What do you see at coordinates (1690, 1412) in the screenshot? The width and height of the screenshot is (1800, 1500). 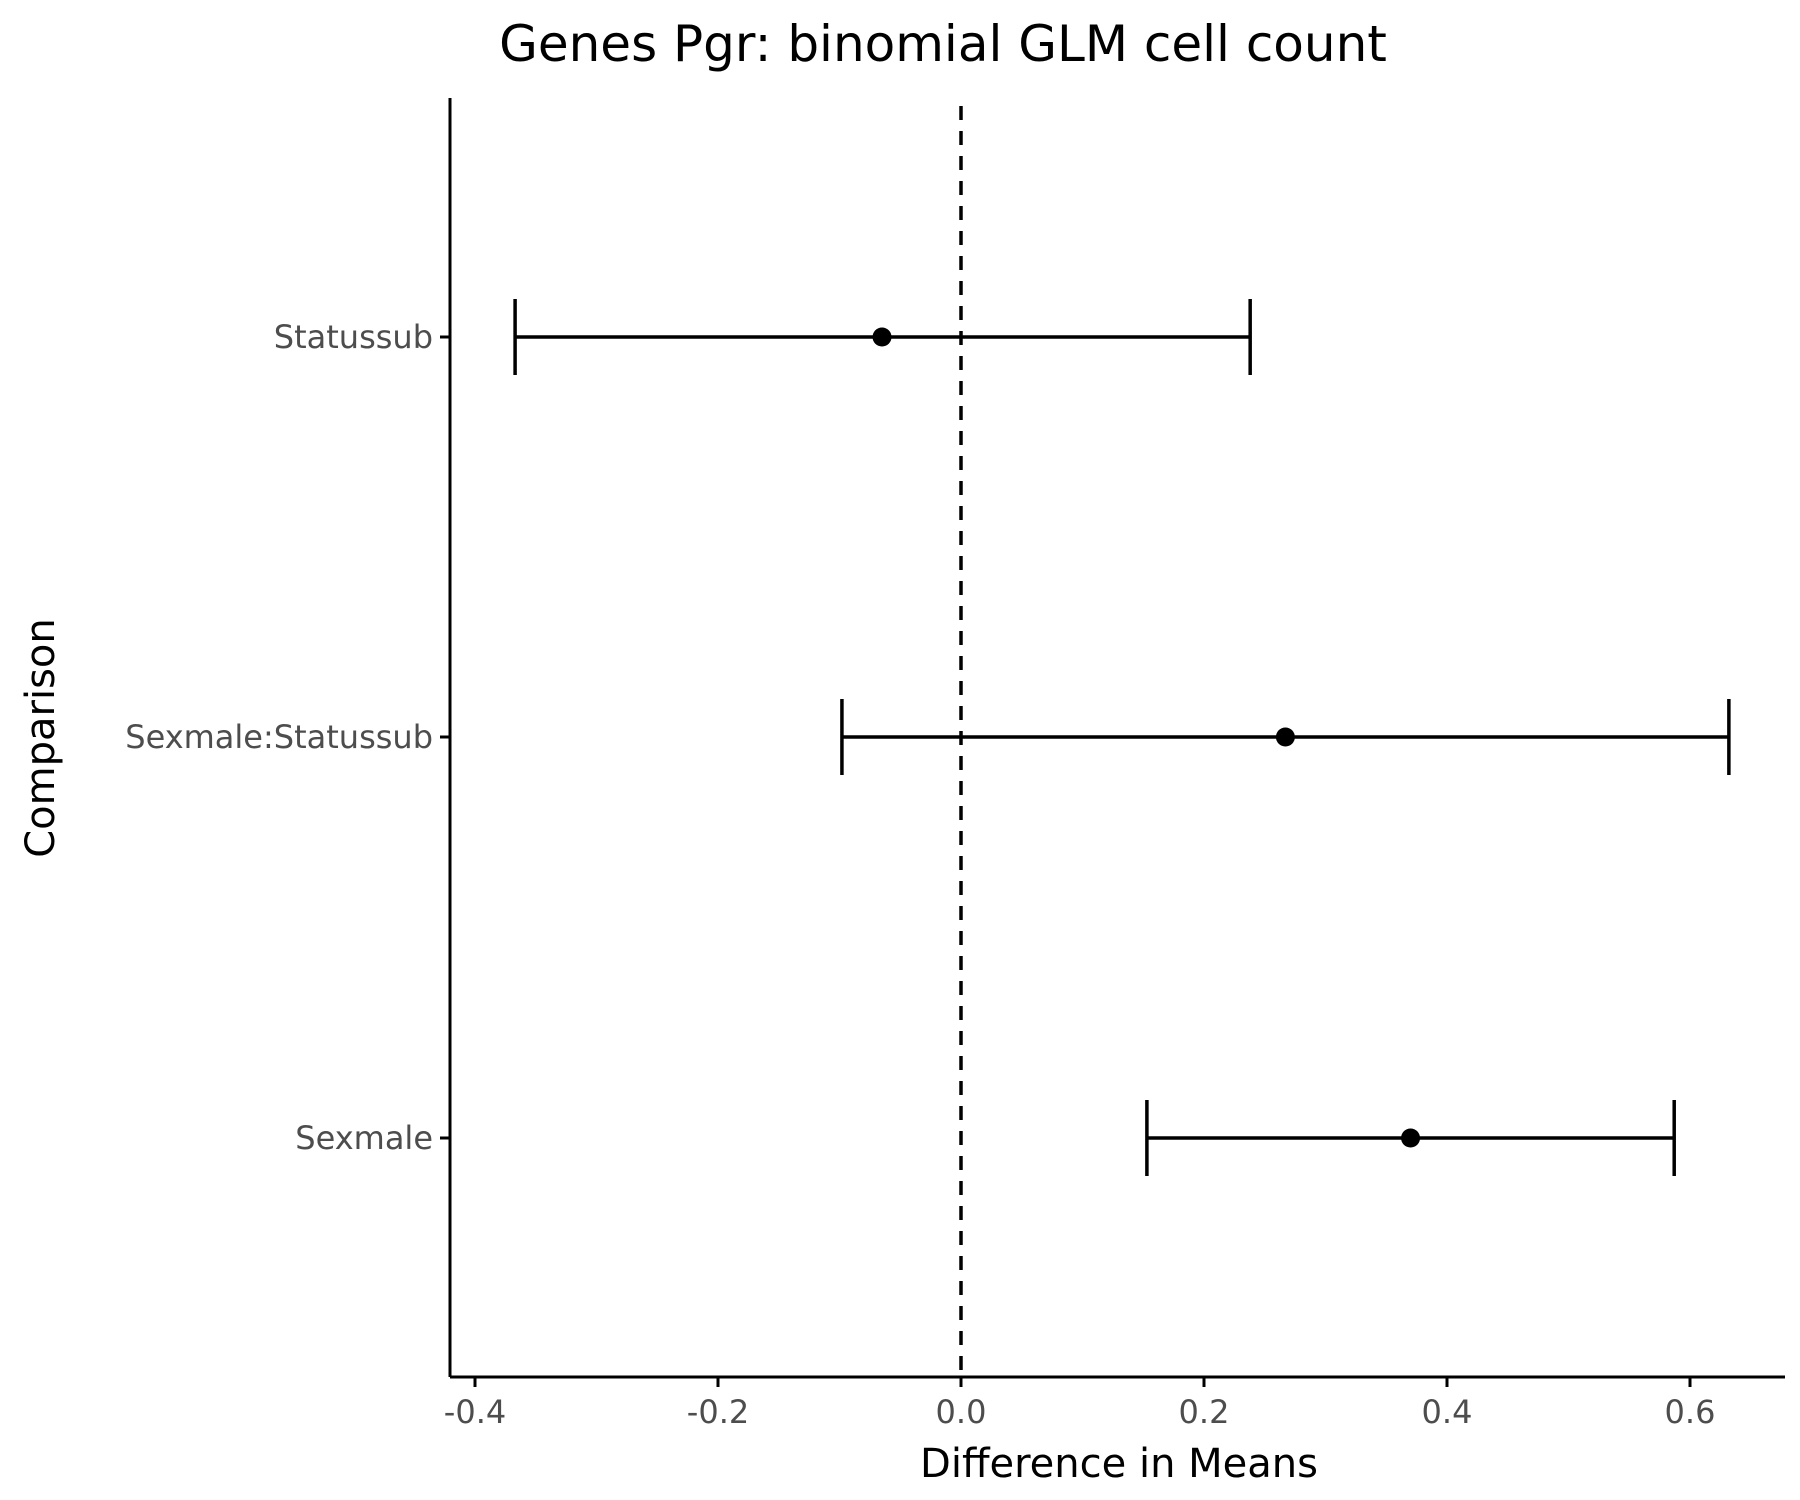 I see `x-tick-label: 0.6` at bounding box center [1690, 1412].